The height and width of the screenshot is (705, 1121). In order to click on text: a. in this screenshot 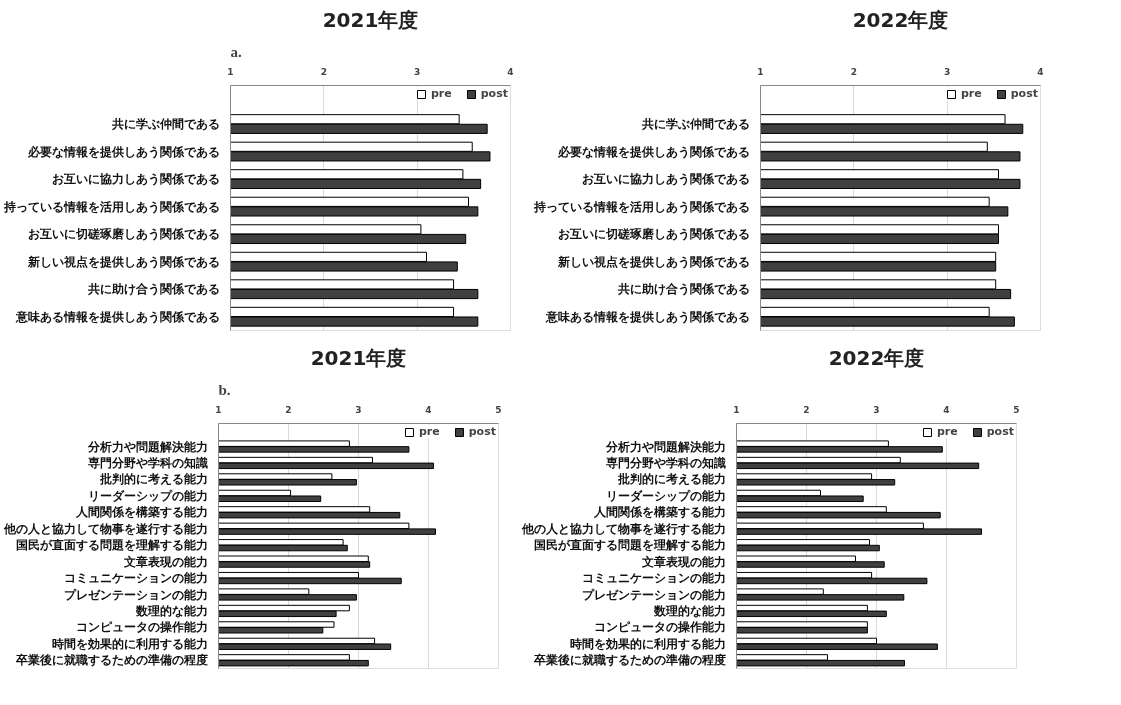, I will do `click(236, 51)`.